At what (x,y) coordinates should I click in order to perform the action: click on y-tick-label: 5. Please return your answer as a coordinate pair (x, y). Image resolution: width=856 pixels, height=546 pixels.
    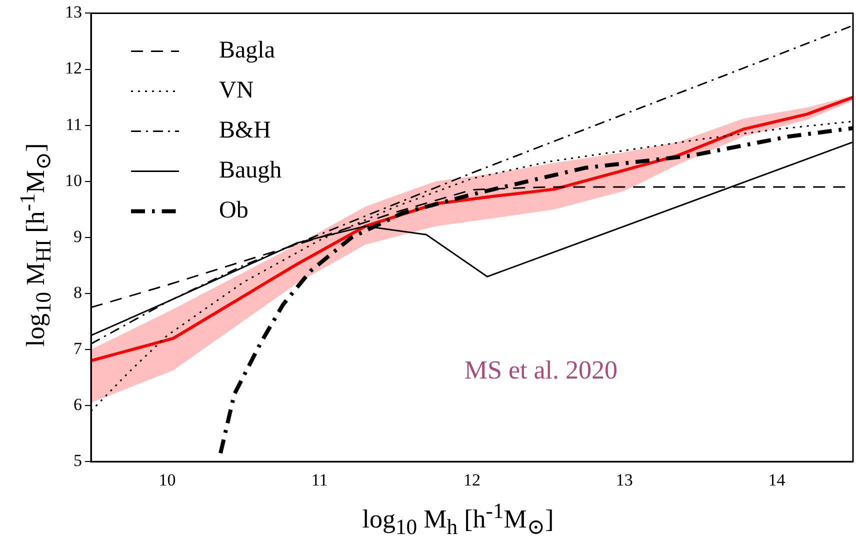
    Looking at the image, I should click on (78, 460).